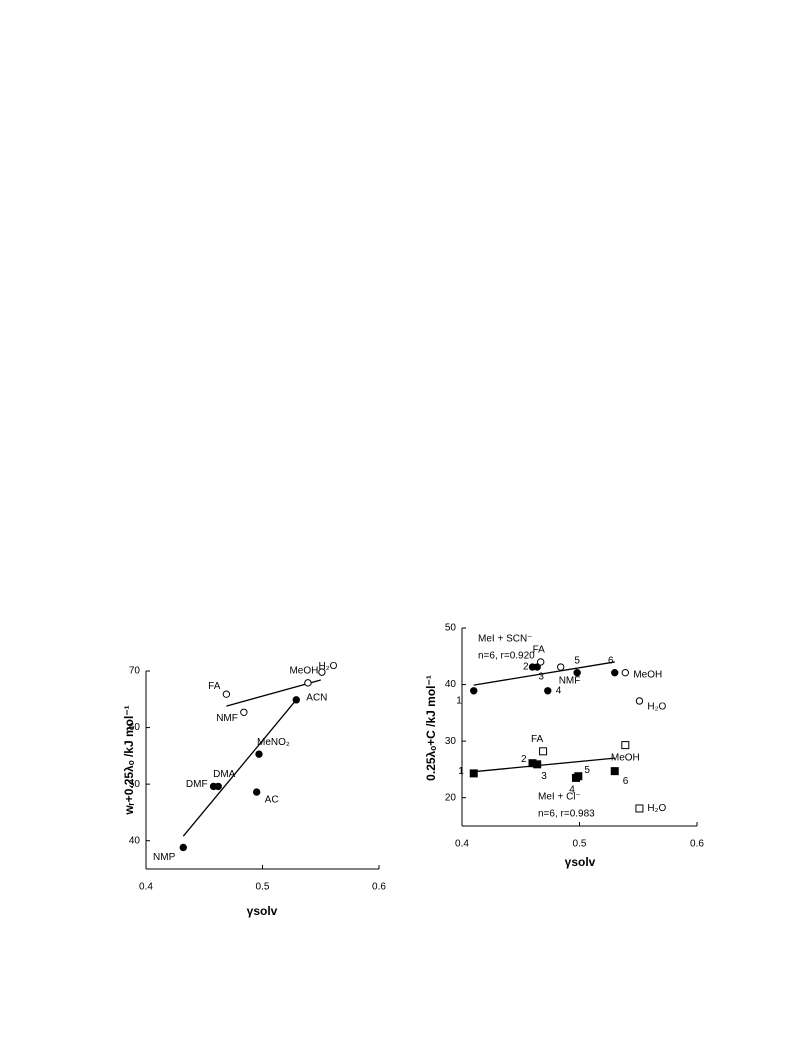 The height and width of the screenshot is (1056, 792). I want to click on point-label: AC, so click(272, 800).